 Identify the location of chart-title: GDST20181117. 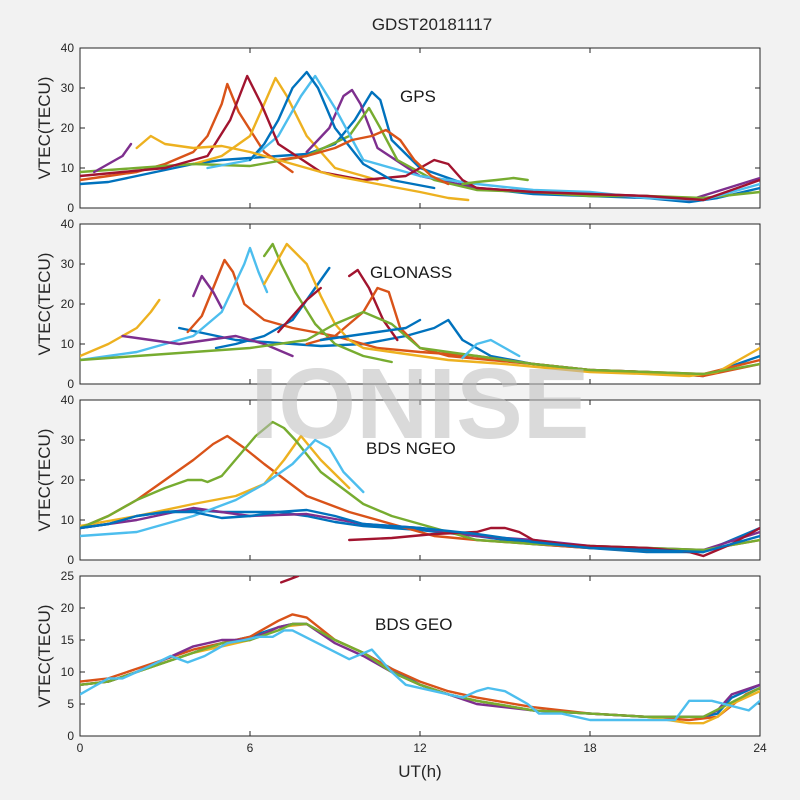
(432, 24).